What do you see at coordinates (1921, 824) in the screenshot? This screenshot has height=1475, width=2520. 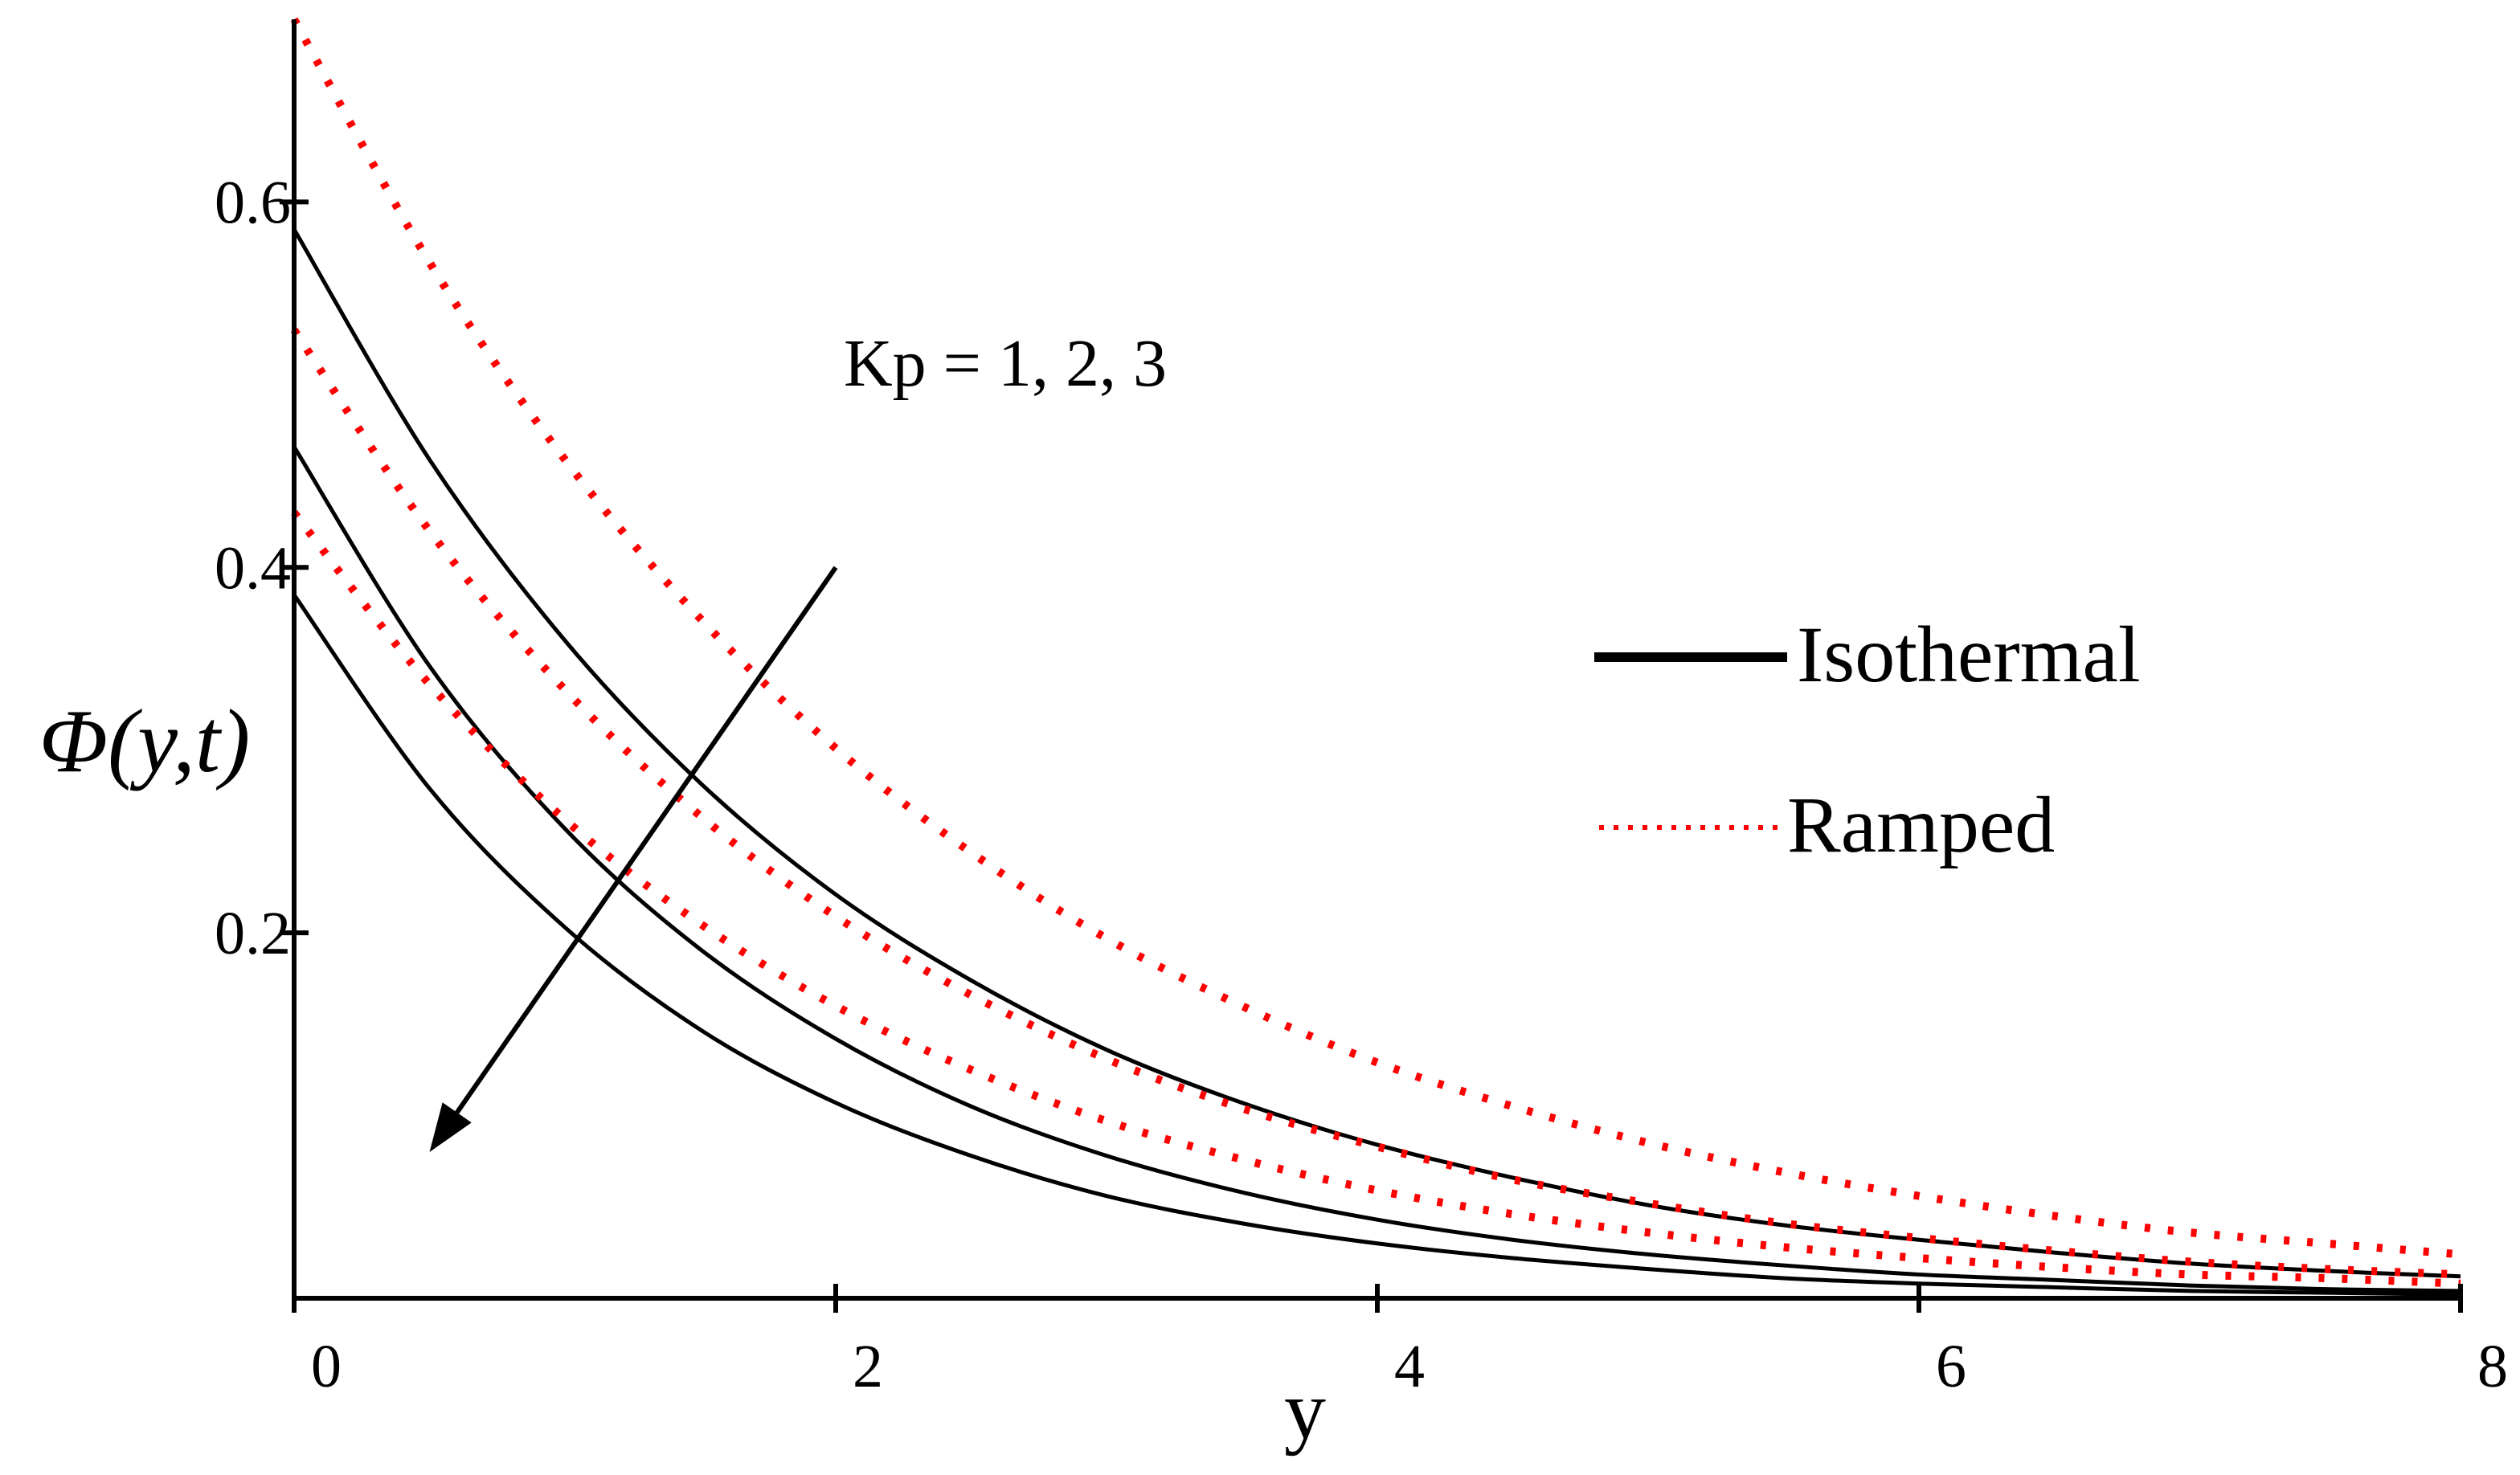 I see `legend-ramped-label: Ramped` at bounding box center [1921, 824].